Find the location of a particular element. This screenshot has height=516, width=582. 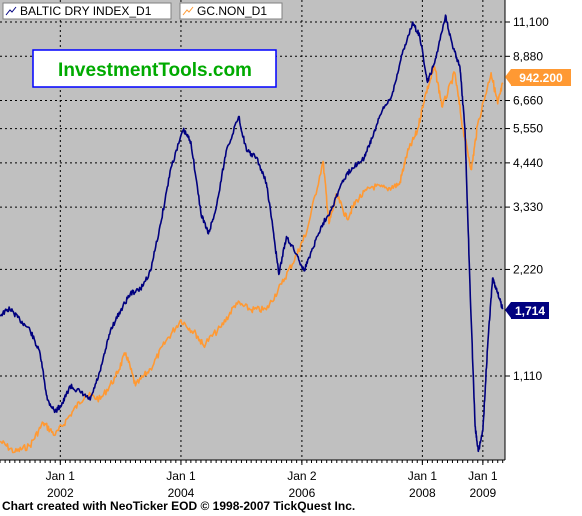

y-tick-label: 8,880 is located at coordinates (528, 56).